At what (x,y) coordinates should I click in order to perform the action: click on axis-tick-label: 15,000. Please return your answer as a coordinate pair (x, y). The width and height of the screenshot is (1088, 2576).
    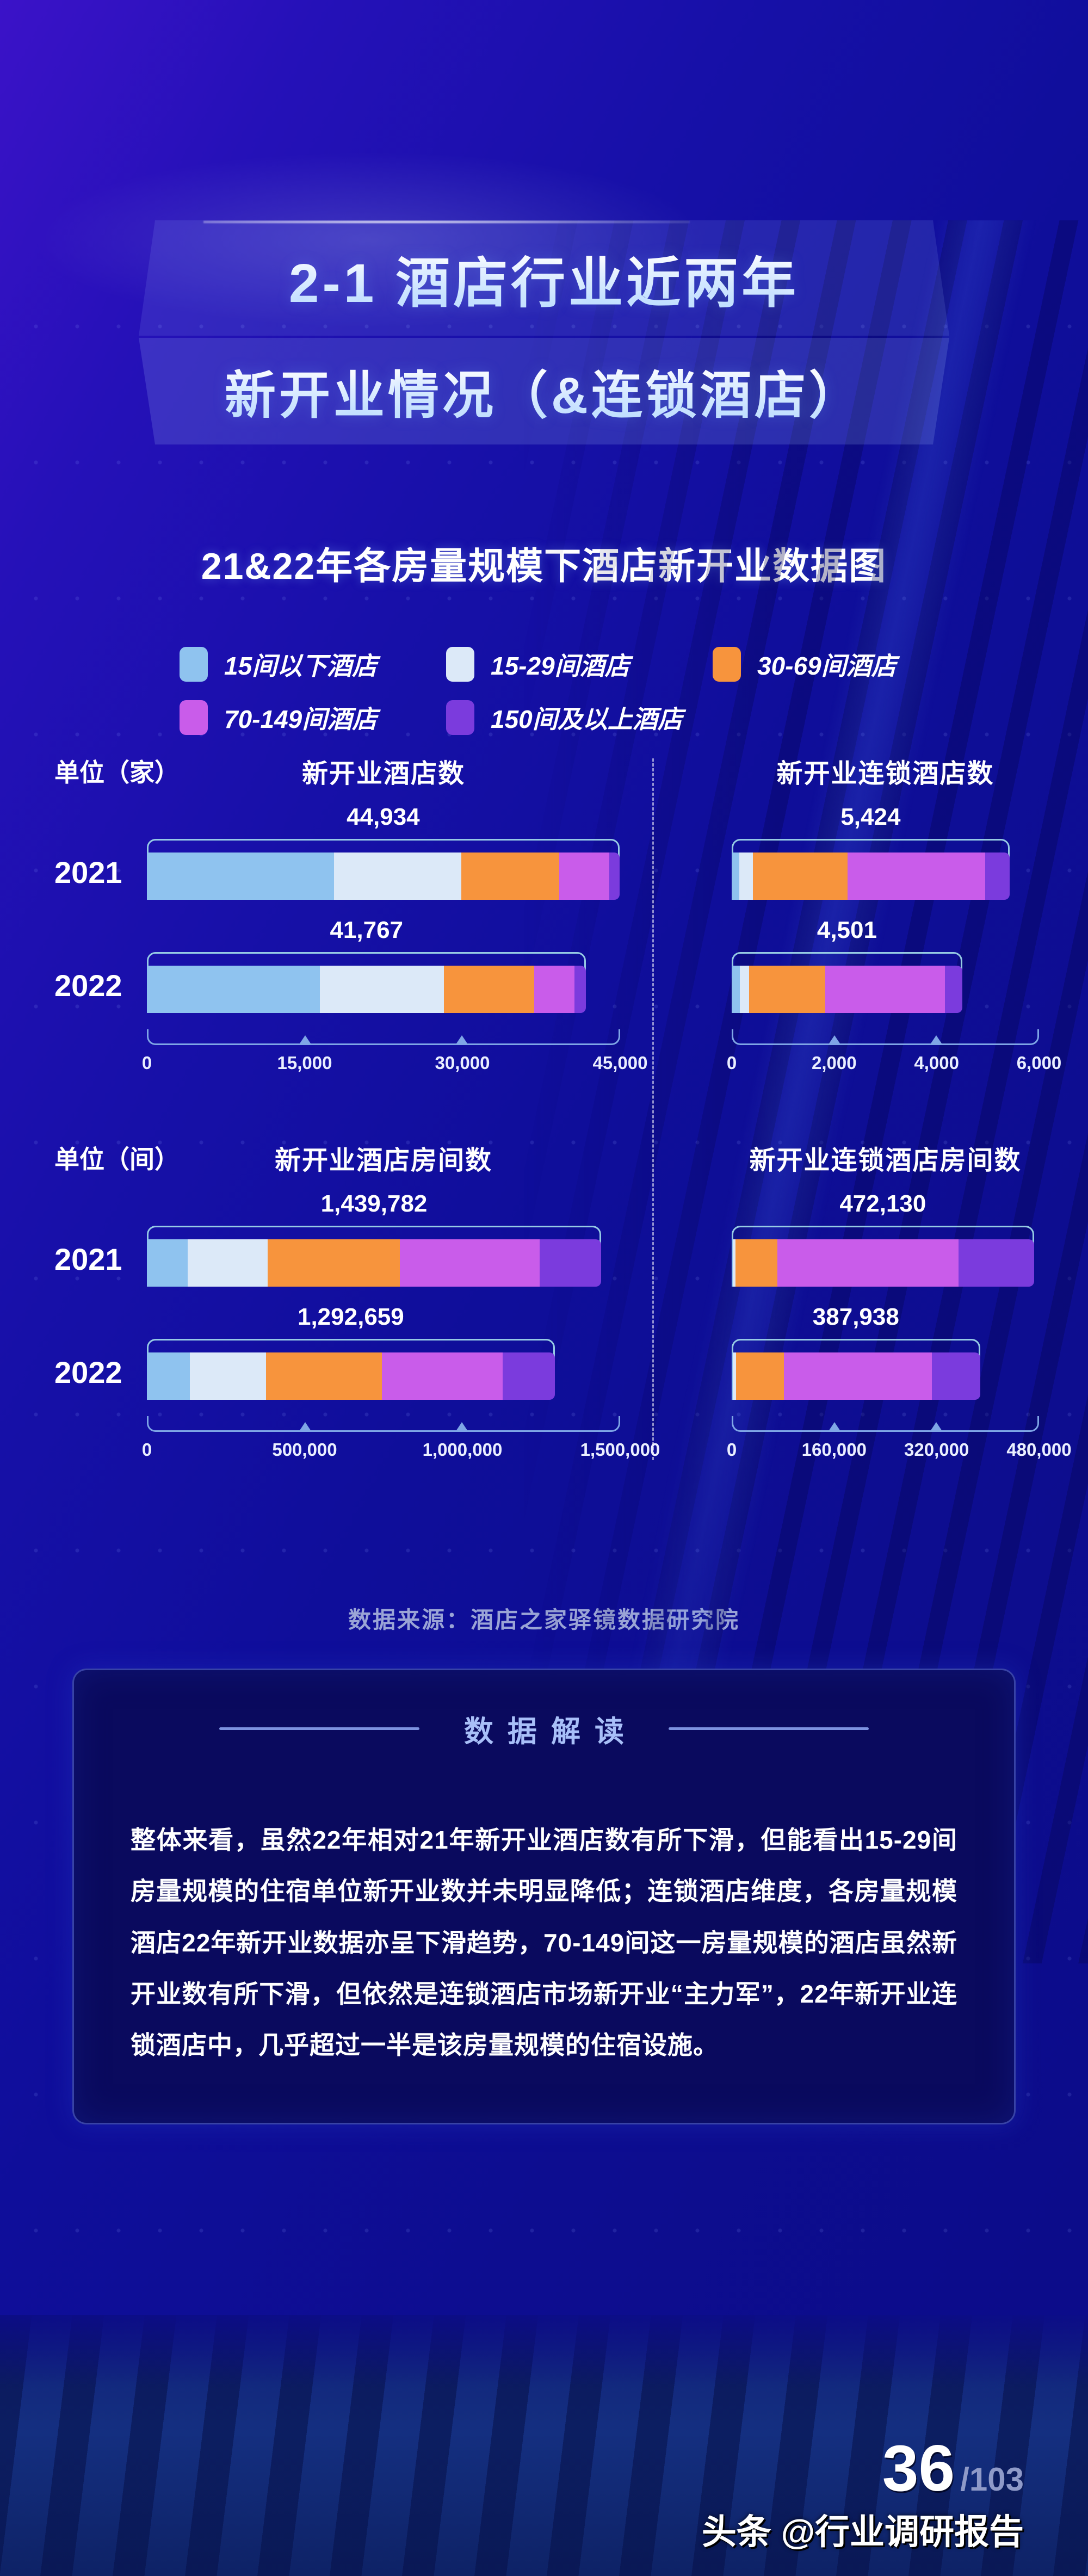
    Looking at the image, I should click on (304, 1063).